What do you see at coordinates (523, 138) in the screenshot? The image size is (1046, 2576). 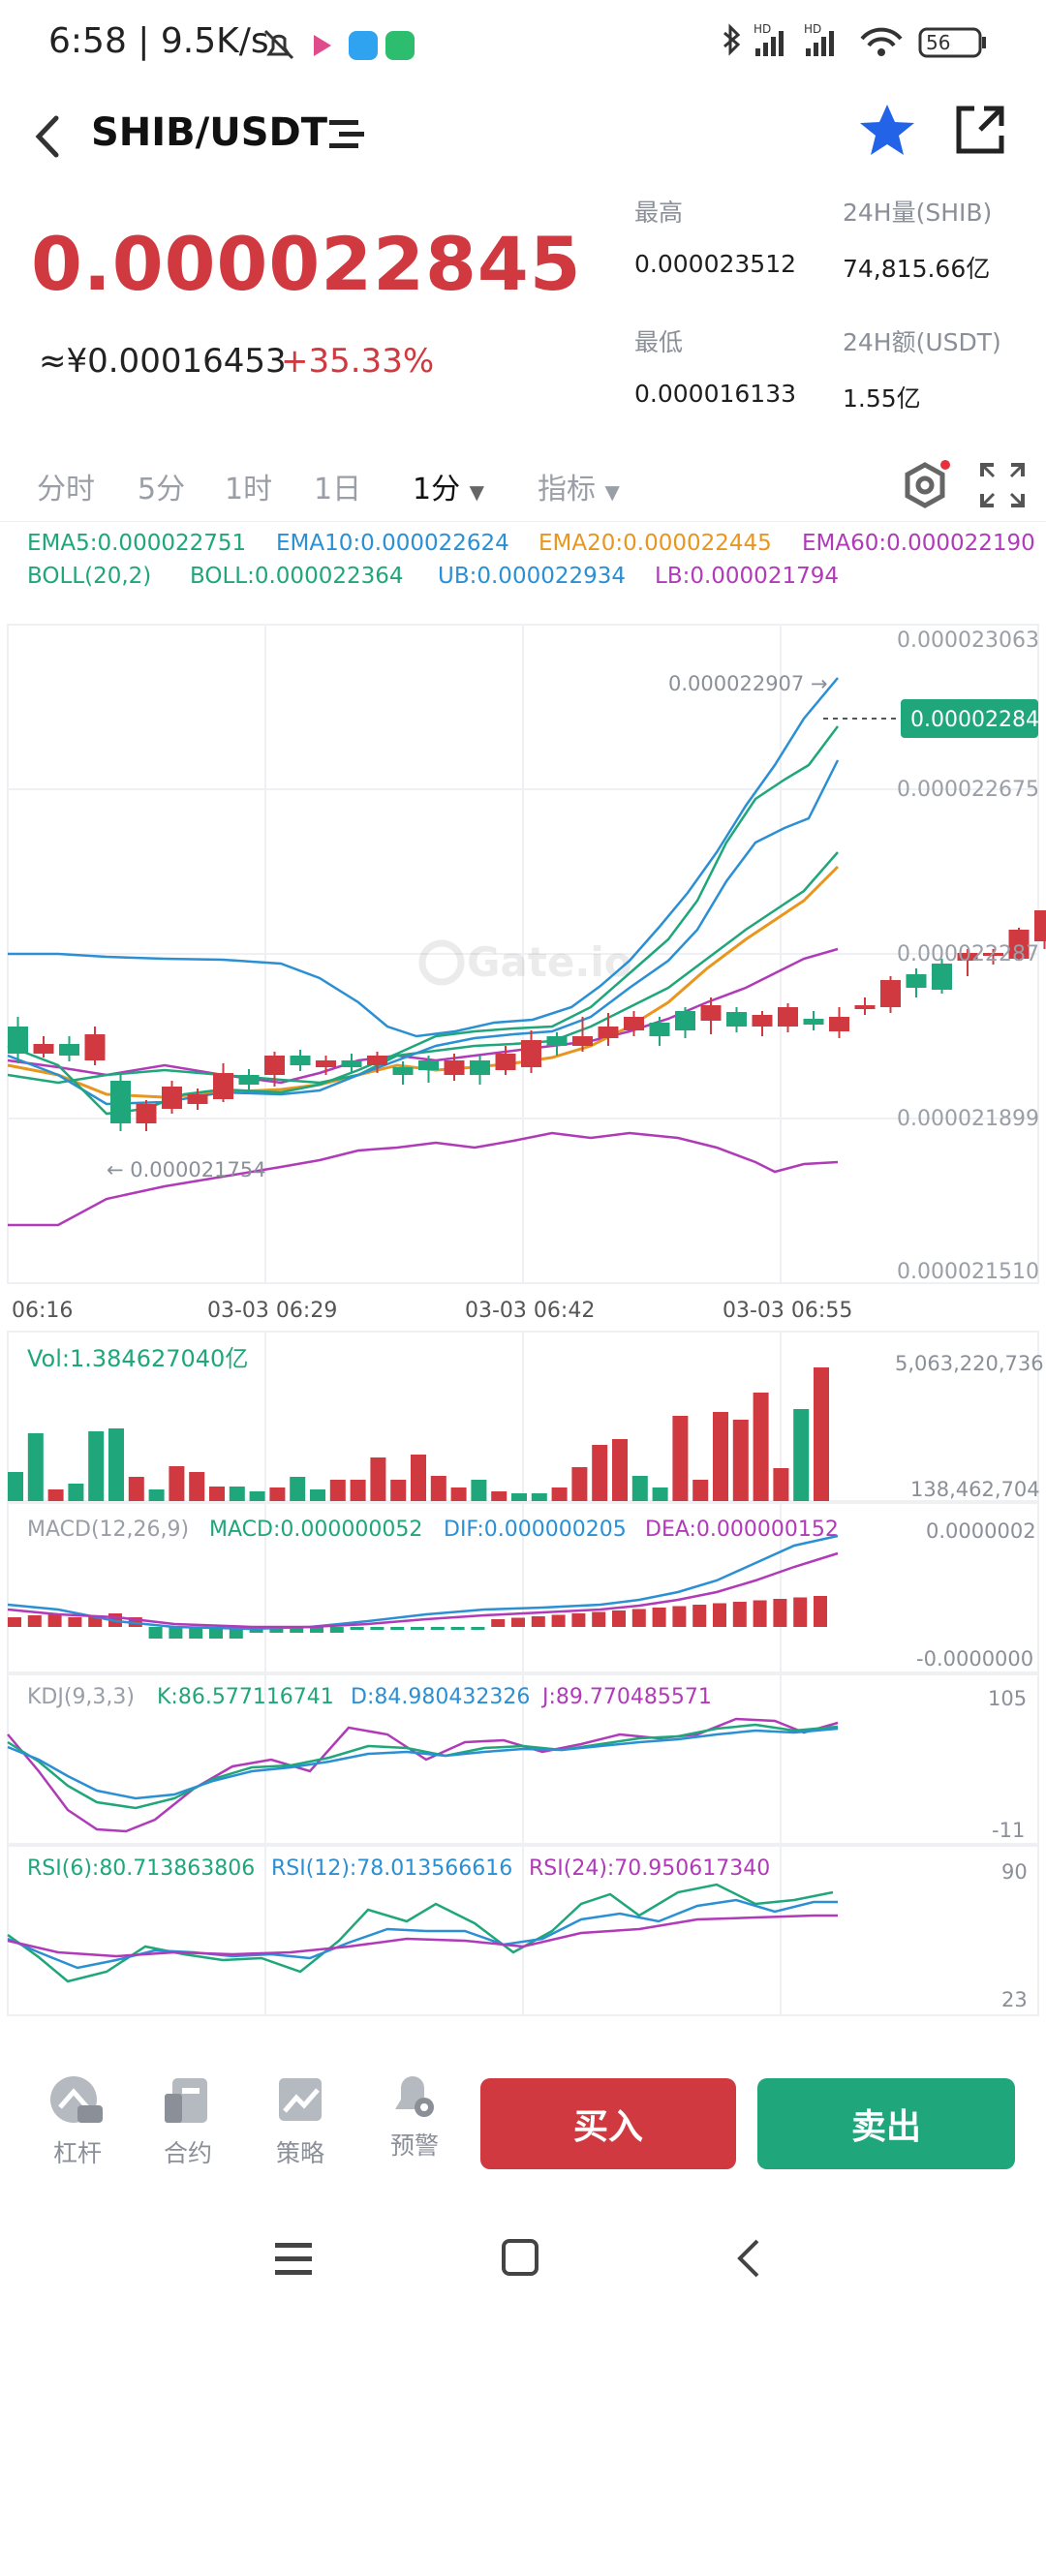 I see `header: SHIB/USDT` at bounding box center [523, 138].